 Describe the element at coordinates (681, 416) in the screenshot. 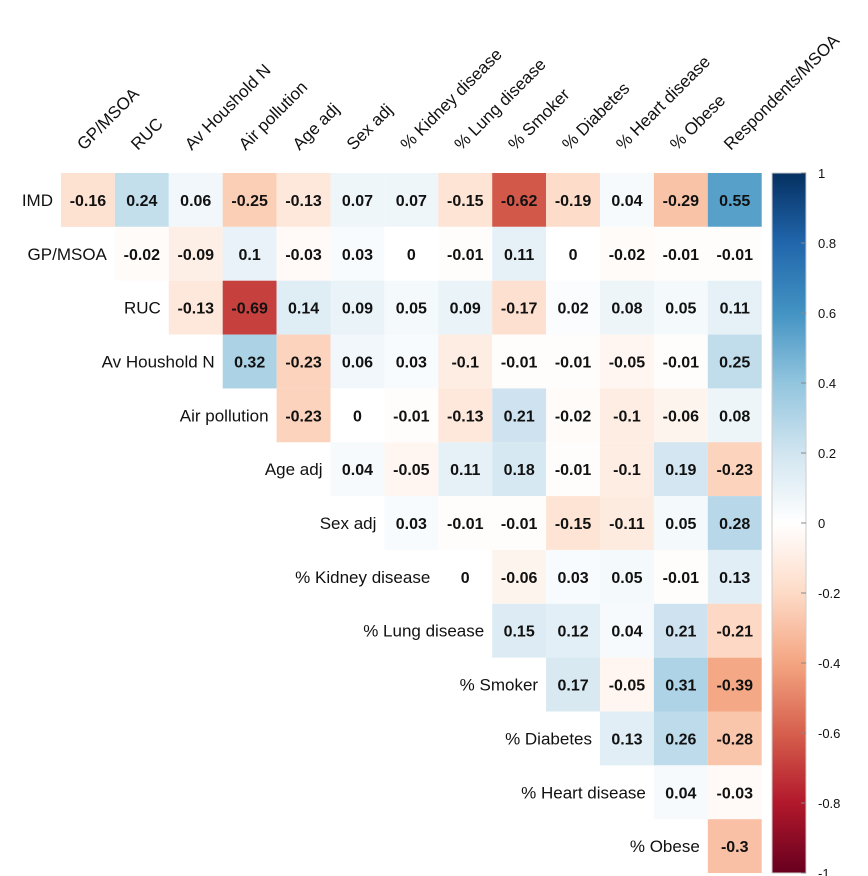

I see `cell-value-label: -0.06` at that location.